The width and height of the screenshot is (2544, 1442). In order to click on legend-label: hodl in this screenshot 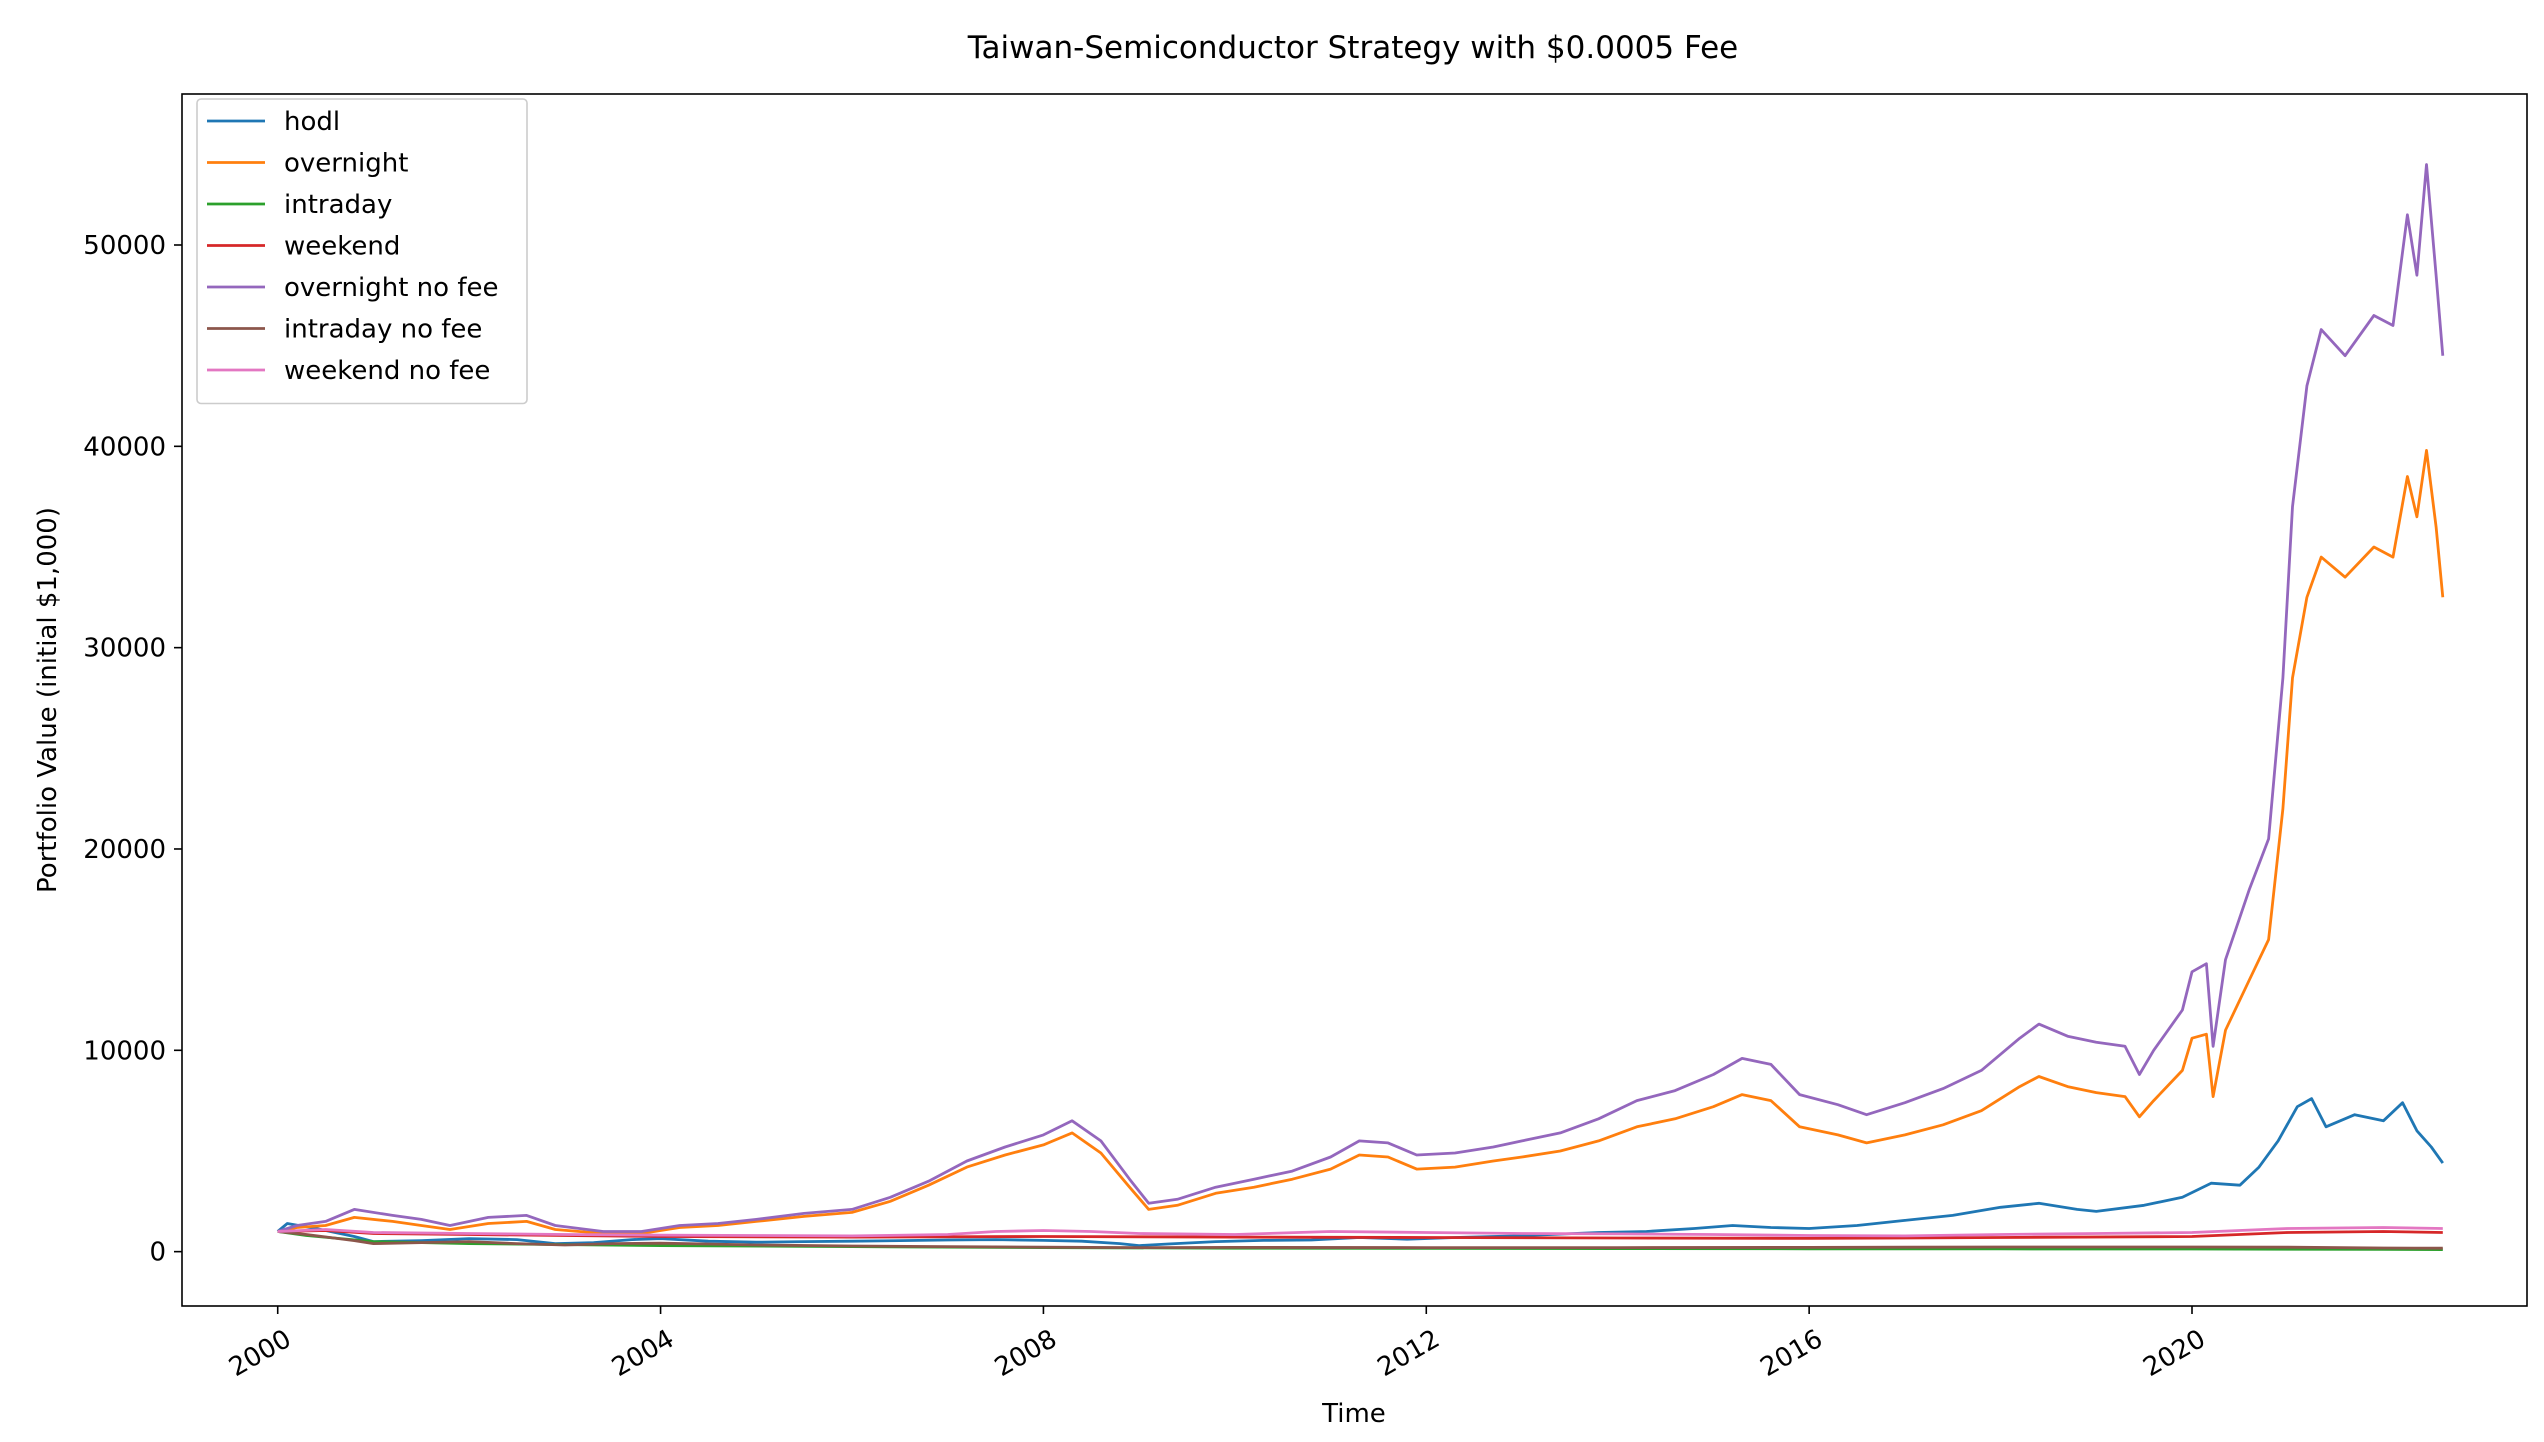, I will do `click(312, 122)`.